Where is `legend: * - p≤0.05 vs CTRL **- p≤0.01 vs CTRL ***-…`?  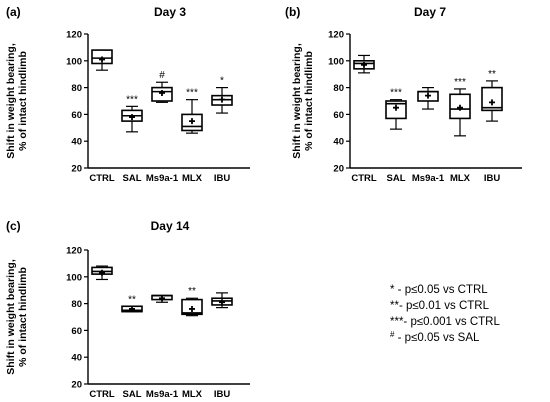
legend: * - p≤0.05 vs CTRL **- p≤0.01 vs CTRL ***-… is located at coordinates (445, 314).